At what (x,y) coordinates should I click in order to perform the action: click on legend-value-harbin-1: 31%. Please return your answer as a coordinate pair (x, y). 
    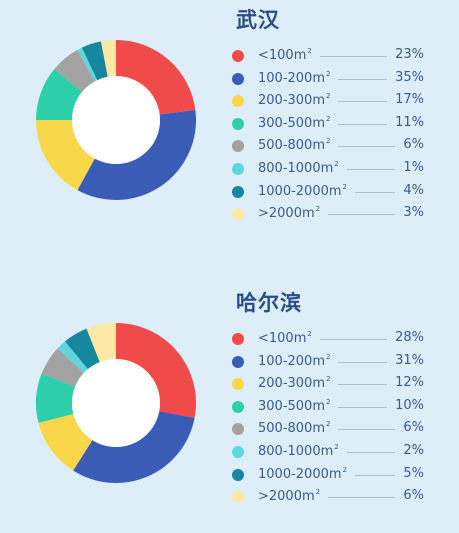
    Looking at the image, I should click on (409, 360).